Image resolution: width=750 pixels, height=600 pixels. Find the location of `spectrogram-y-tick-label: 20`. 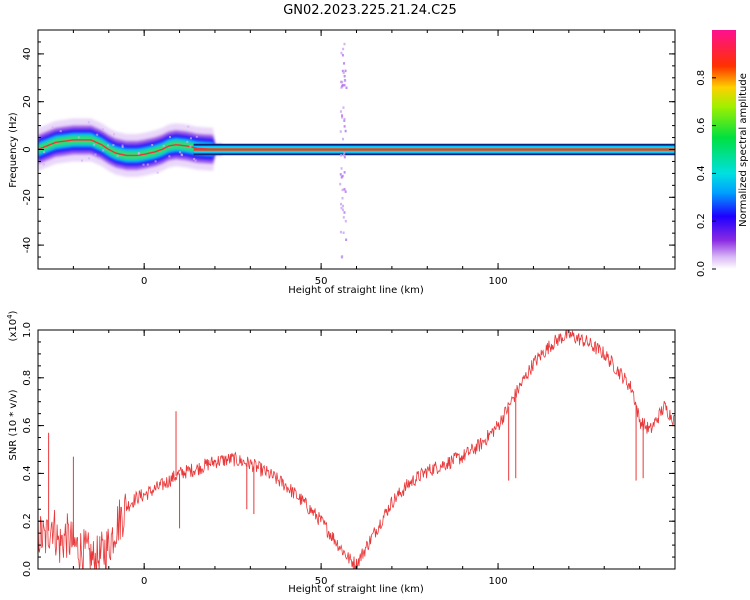

spectrogram-y-tick-label: 20 is located at coordinates (27, 101).